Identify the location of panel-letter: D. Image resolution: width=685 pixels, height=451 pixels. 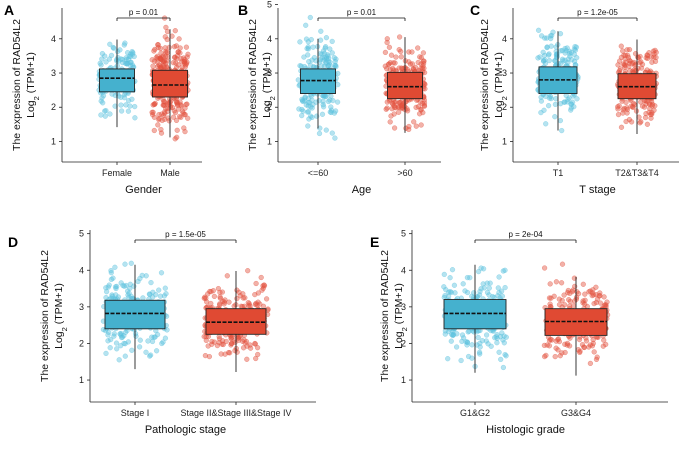
(13, 242).